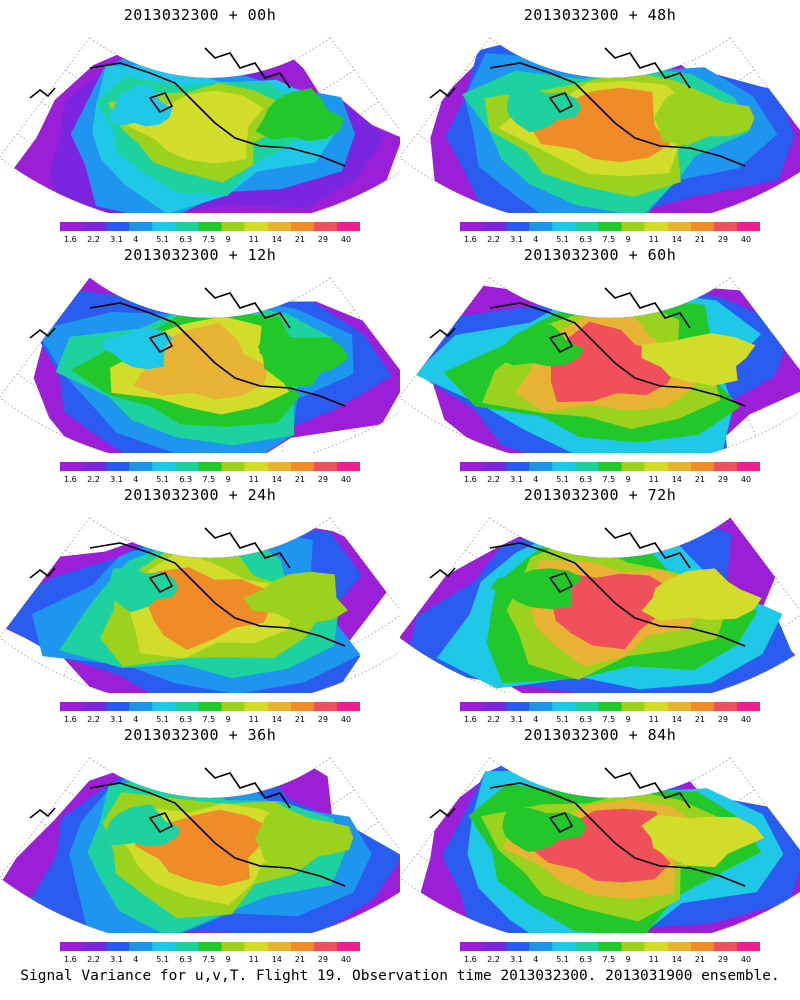  Describe the element at coordinates (600, 735) in the screenshot. I see `panel-title: 2013032300 + 84h` at that location.